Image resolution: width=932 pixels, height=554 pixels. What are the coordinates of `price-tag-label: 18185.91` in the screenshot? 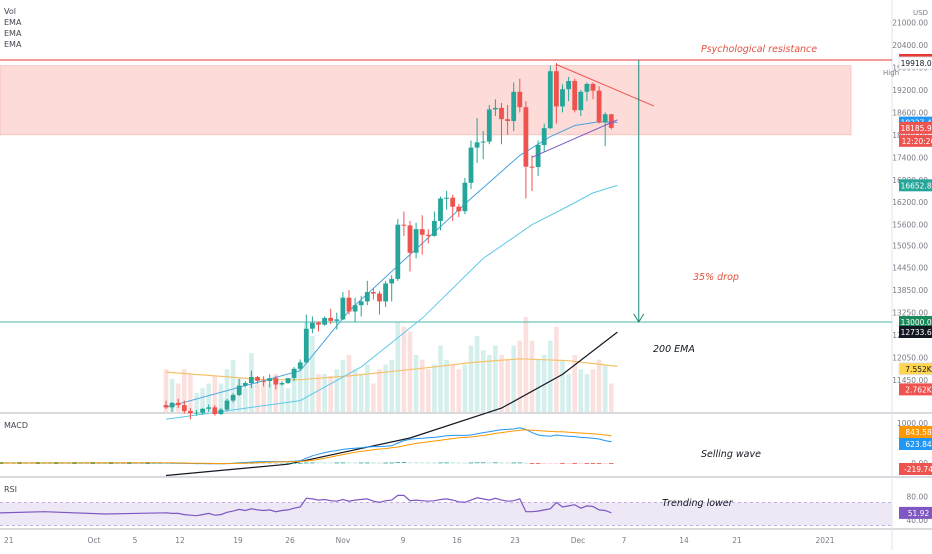 It's located at (916, 128).